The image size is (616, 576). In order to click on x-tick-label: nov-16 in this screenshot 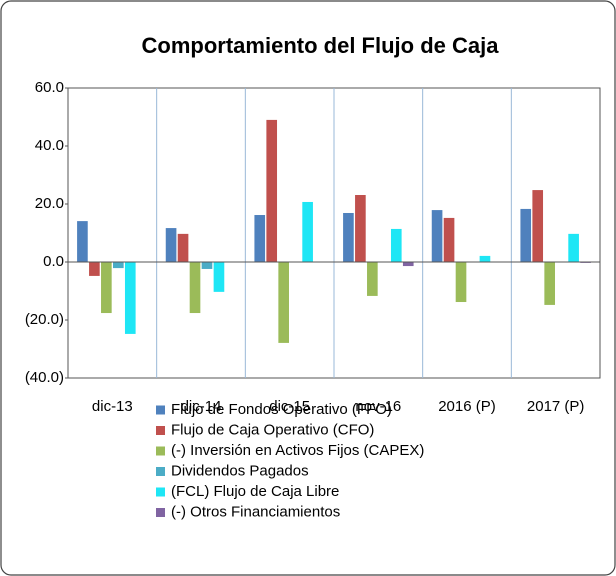, I will do `click(378, 406)`.